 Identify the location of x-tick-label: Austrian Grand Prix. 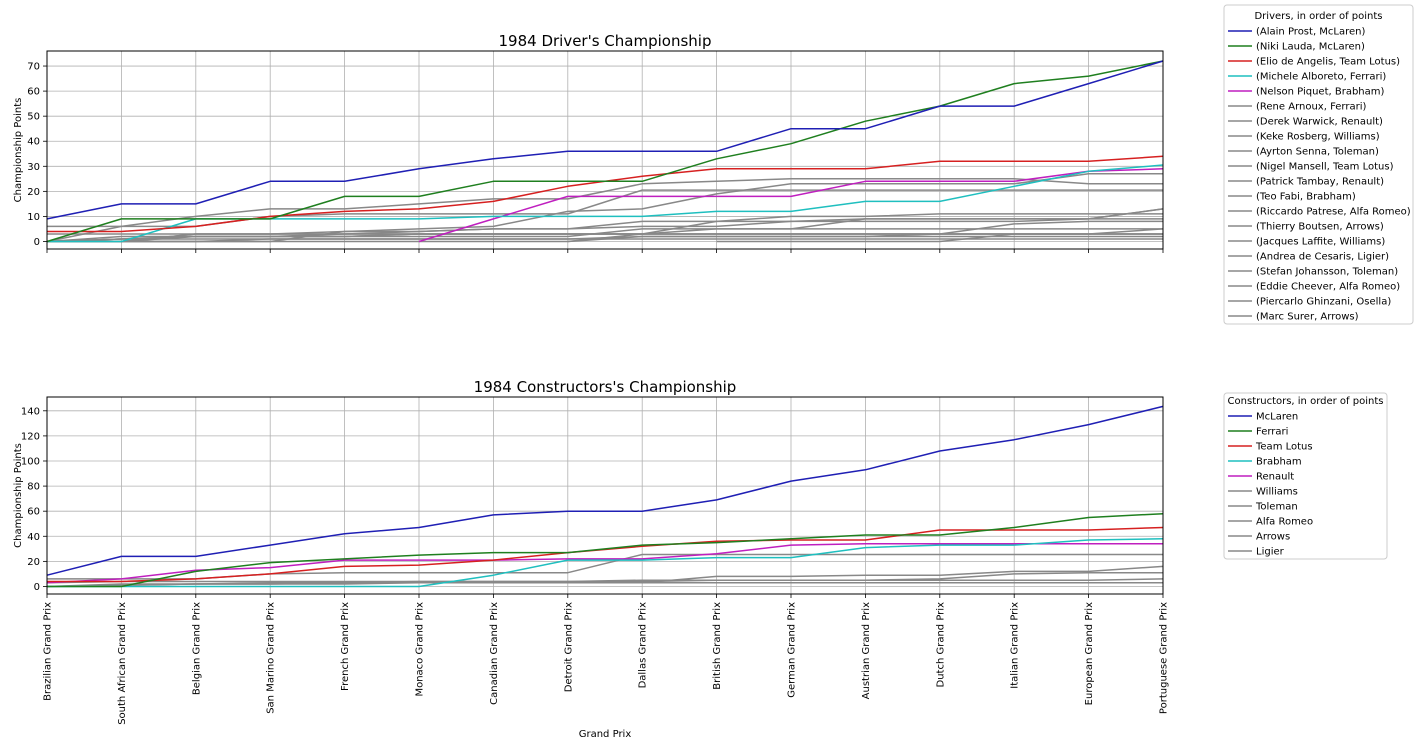
(866, 650).